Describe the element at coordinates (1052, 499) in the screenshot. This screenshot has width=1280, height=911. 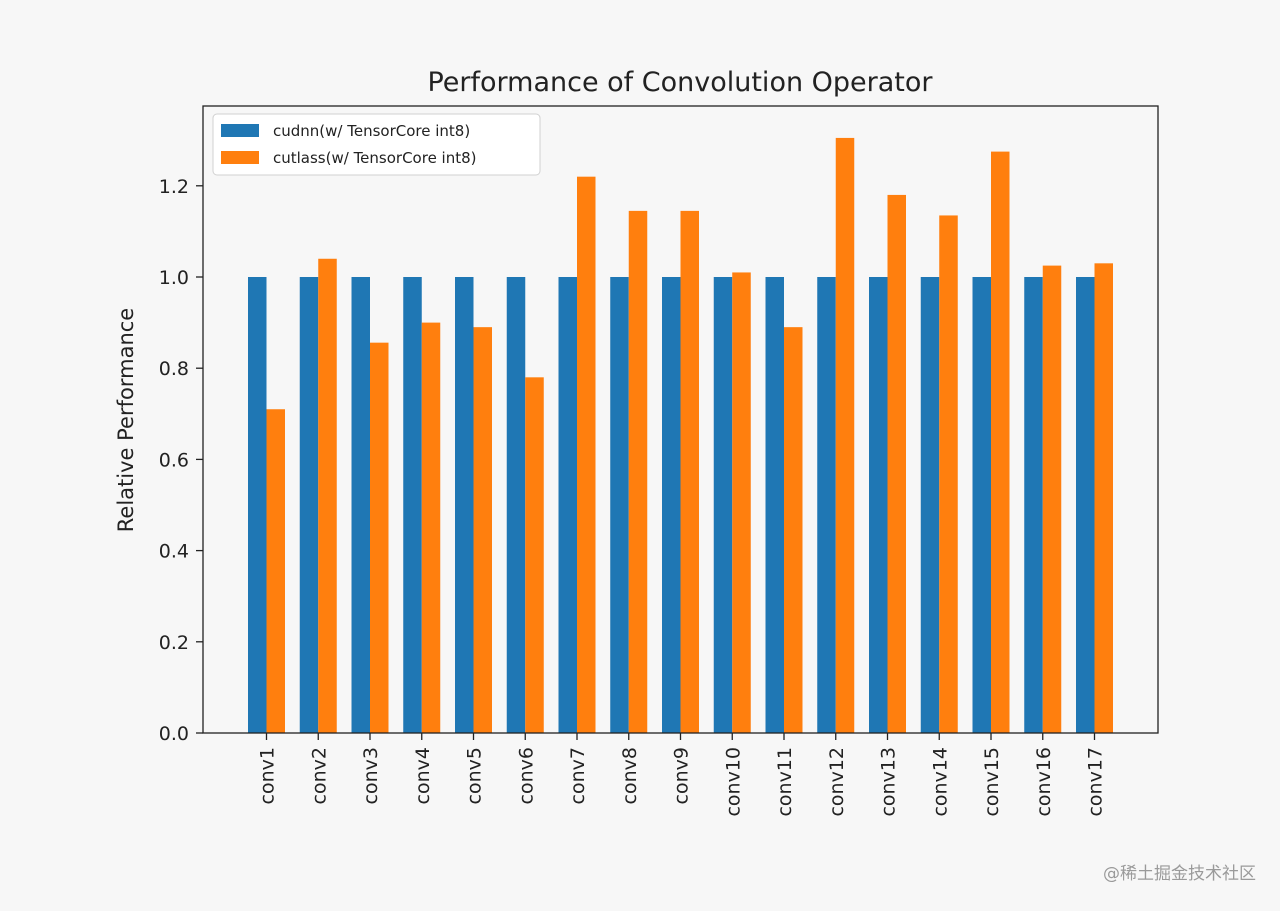
I see `bar-cutlass-conv16` at that location.